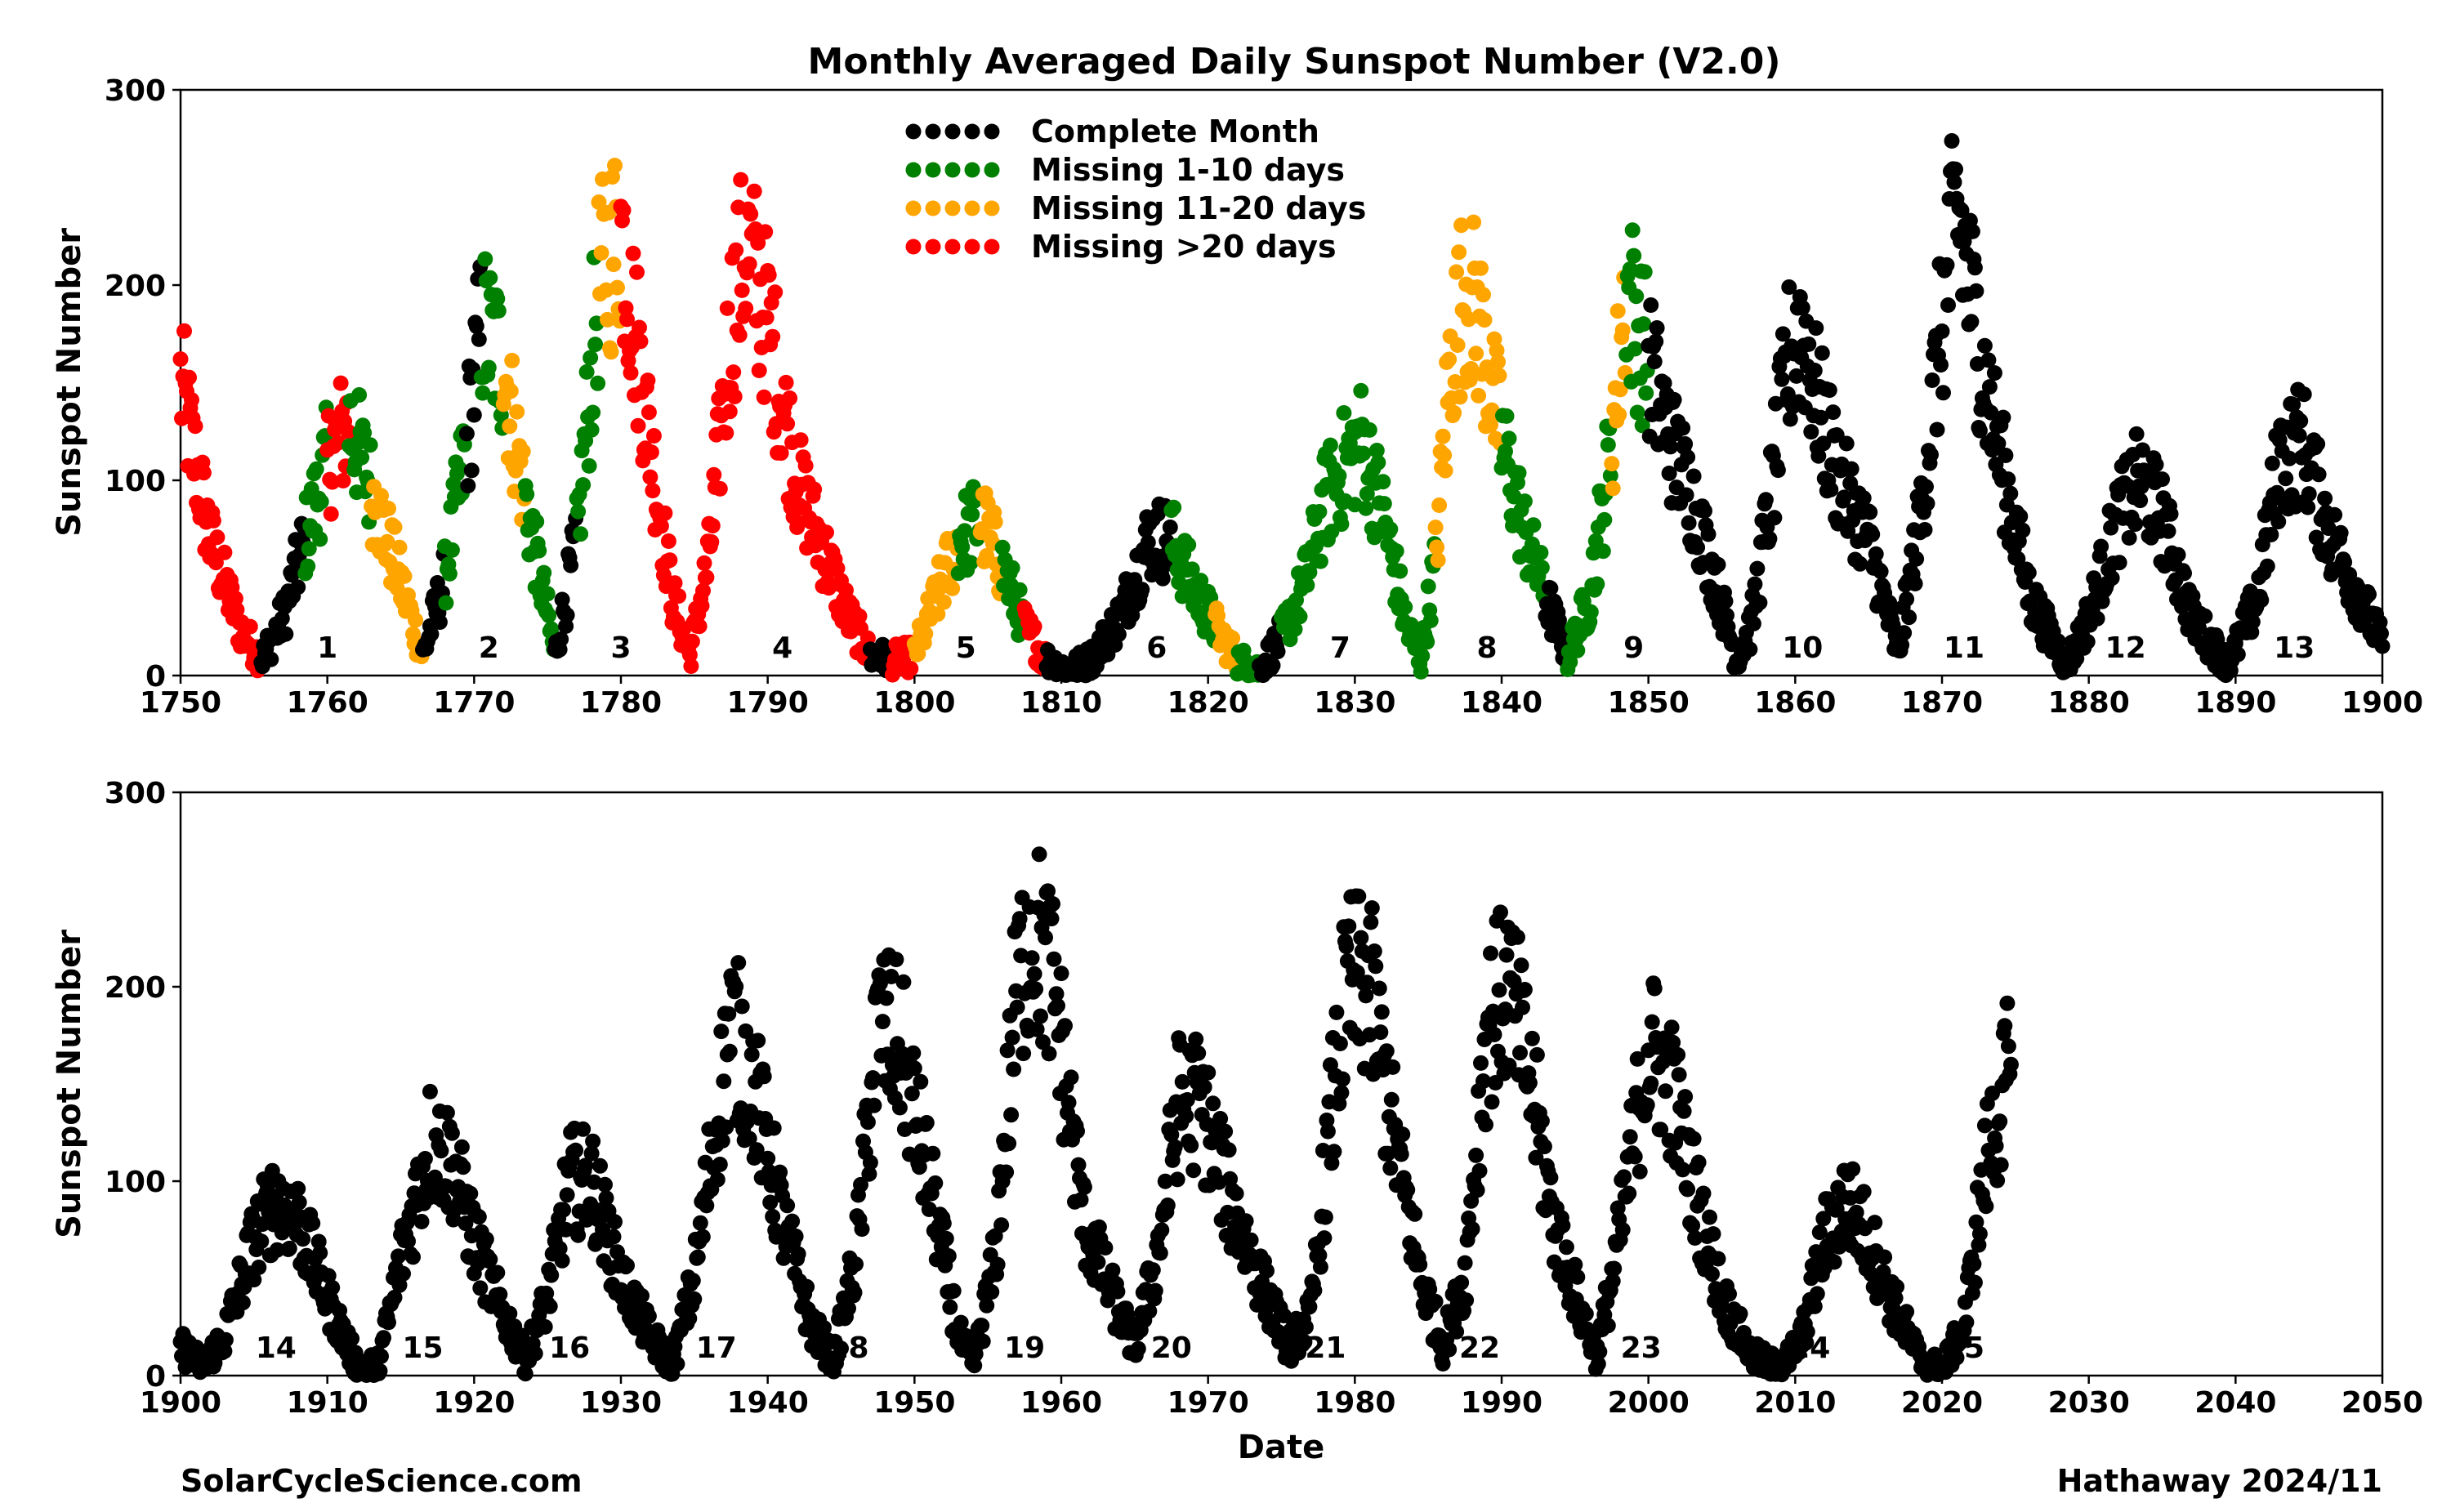  What do you see at coordinates (1316, 648) in the screenshot?
I see `top-cycle-labels: 1 2 3 4 5 6 7 8 9 10 11 12 13` at bounding box center [1316, 648].